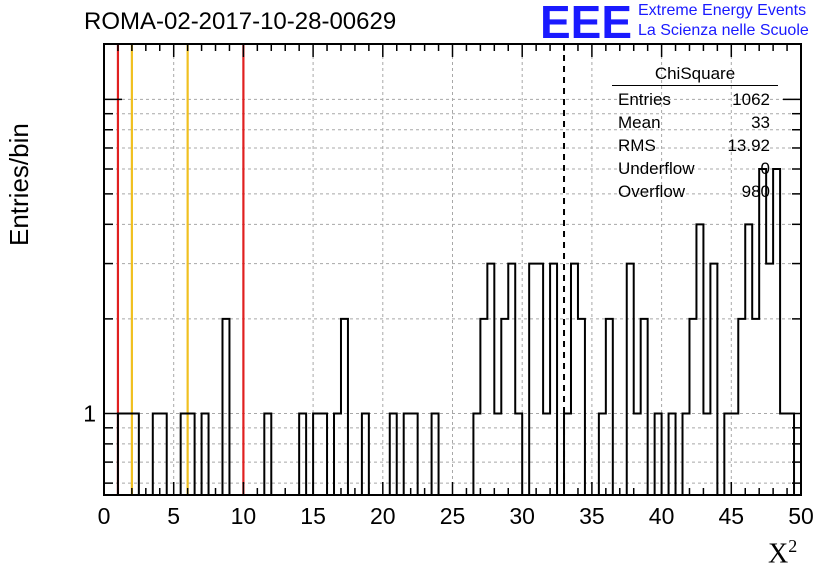  I want to click on stats-title: ChiSquare, so click(695, 75).